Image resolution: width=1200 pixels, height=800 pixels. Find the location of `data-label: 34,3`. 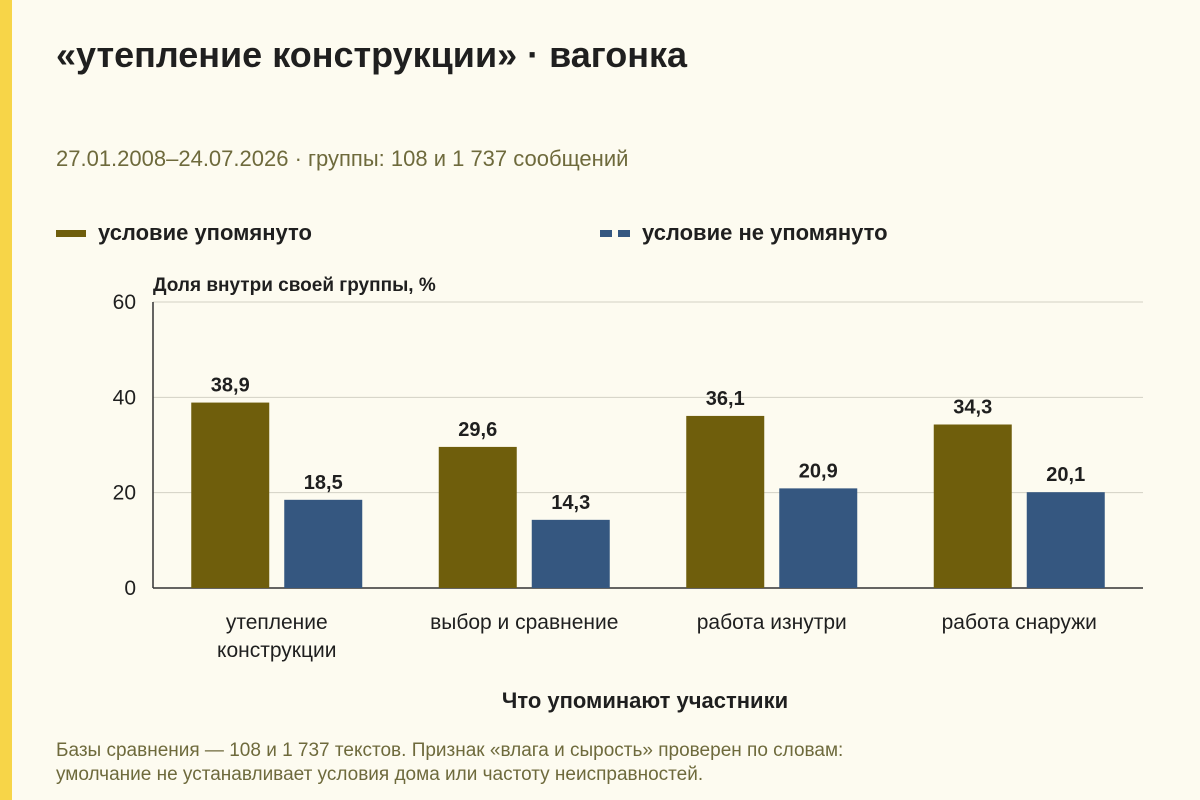

data-label: 34,3 is located at coordinates (972, 408).